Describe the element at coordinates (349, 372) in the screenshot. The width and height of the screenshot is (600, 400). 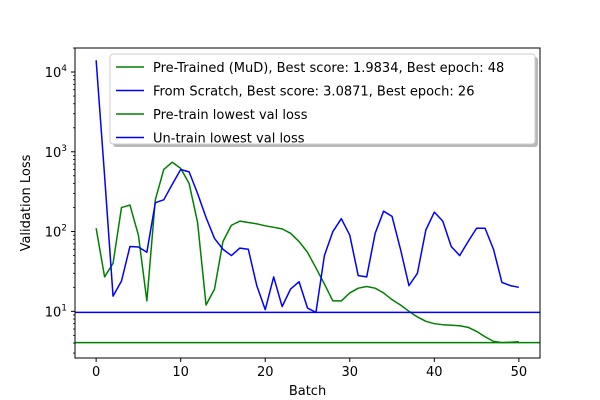
I see `x-tick-label: 30` at that location.